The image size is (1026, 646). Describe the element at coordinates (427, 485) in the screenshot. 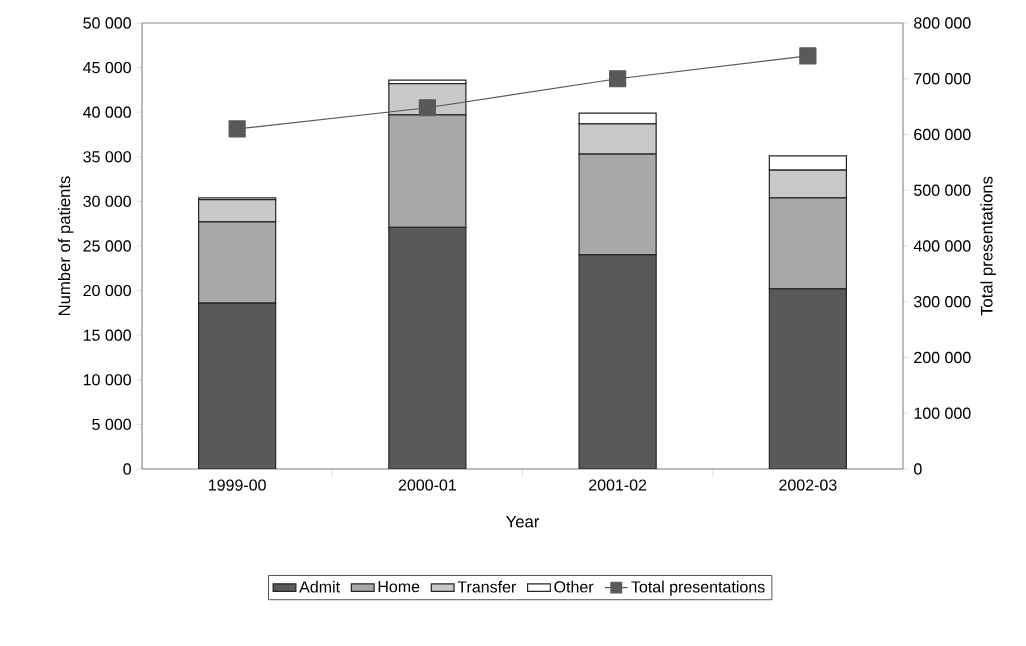

I see `x-tick-label: 2000-01` at that location.